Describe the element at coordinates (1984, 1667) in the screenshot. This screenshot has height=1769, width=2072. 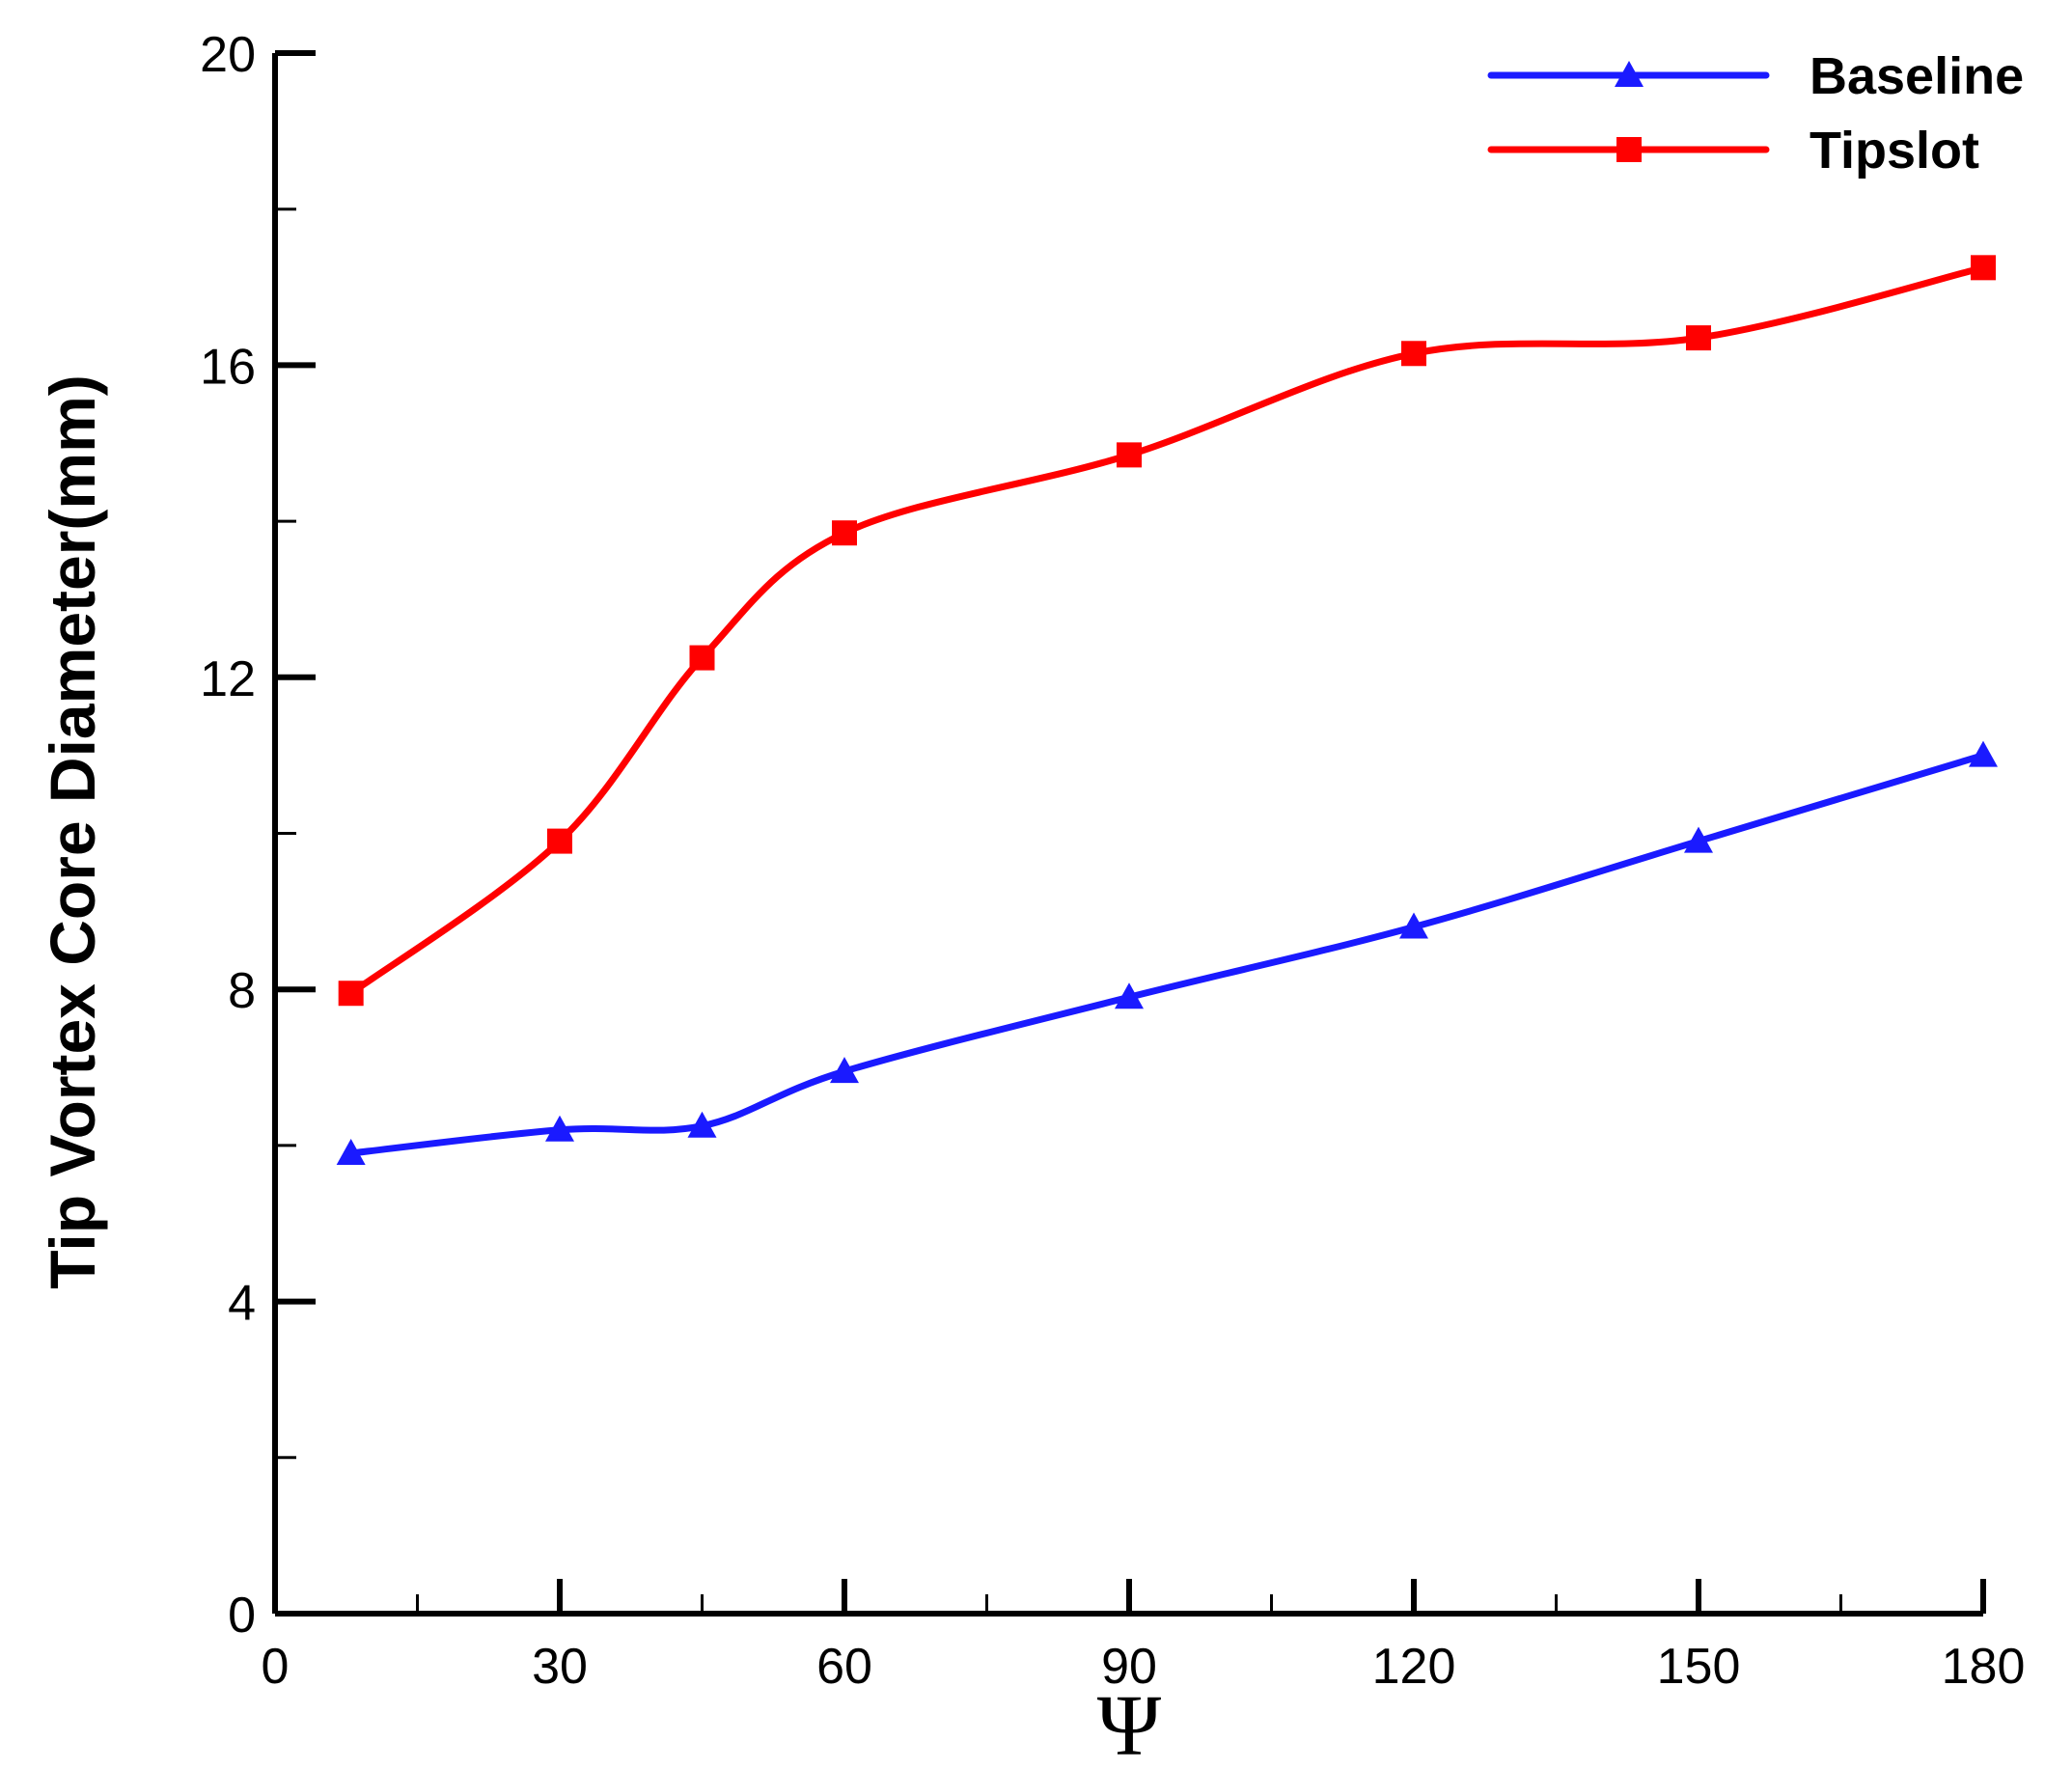
I see `x-tick-label: 180` at that location.